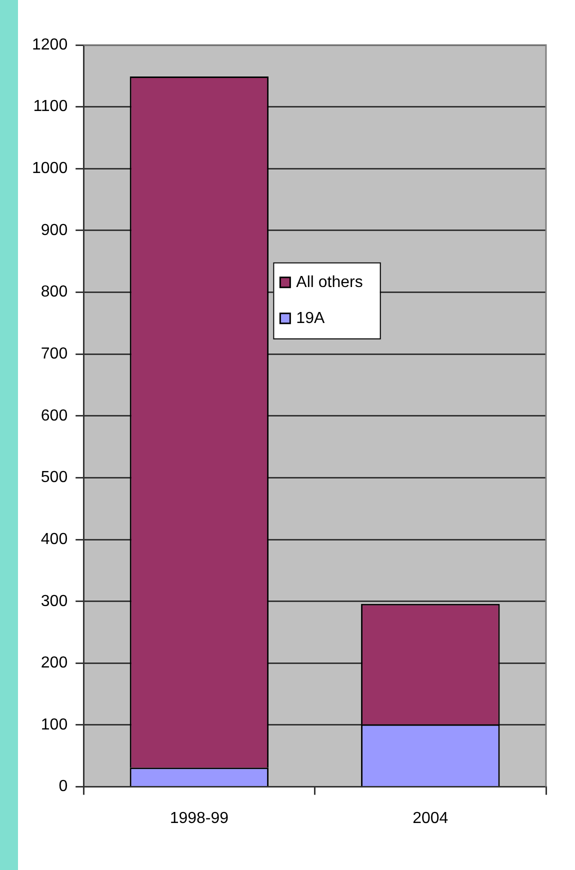 The height and width of the screenshot is (870, 575). Describe the element at coordinates (54, 292) in the screenshot. I see `y-tick-label: 800` at that location.